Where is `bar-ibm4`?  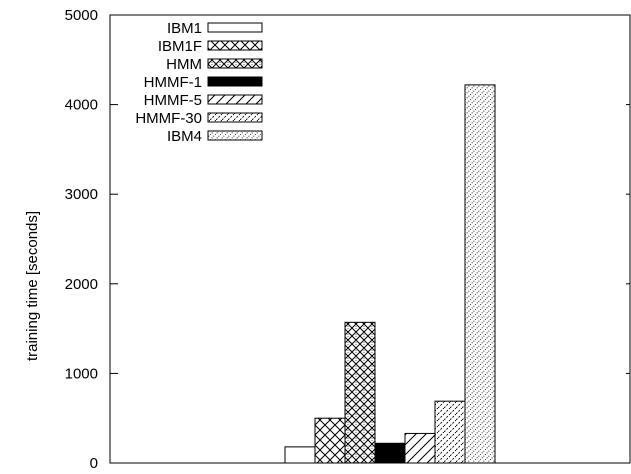
bar-ibm4 is located at coordinates (480, 274).